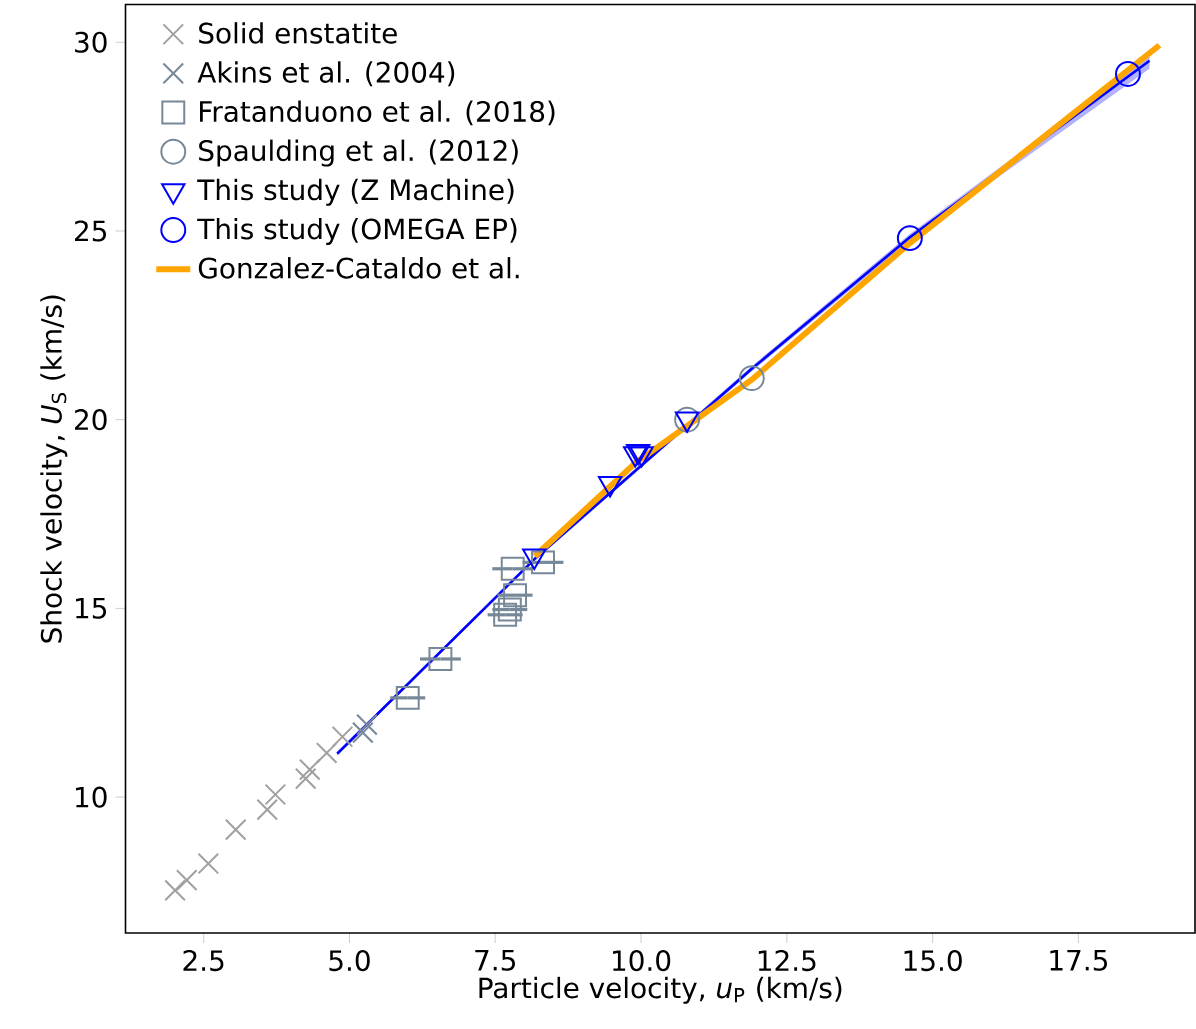 This screenshot has height=1029, width=1196. I want to click on y-tick-label: 25, so click(91, 231).